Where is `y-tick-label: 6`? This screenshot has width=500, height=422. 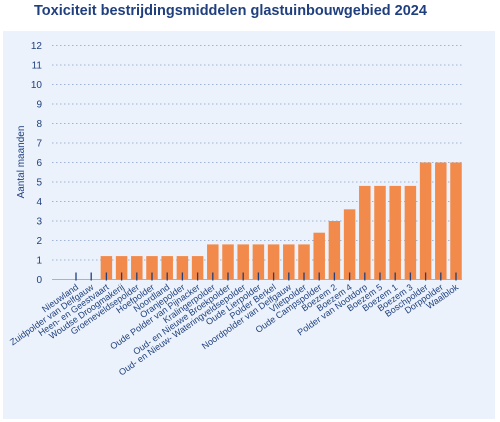
y-tick-label: 6 is located at coordinates (39, 163).